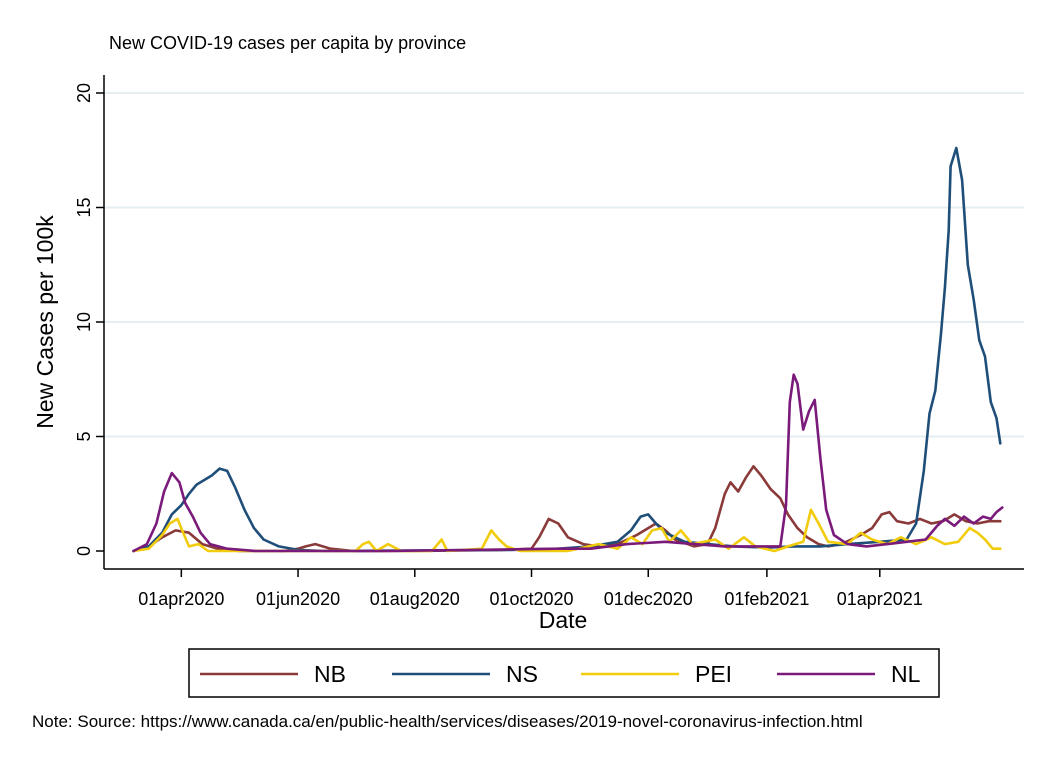 This screenshot has width=1051, height=765. I want to click on x-tick-label: 01oct2020, so click(531, 599).